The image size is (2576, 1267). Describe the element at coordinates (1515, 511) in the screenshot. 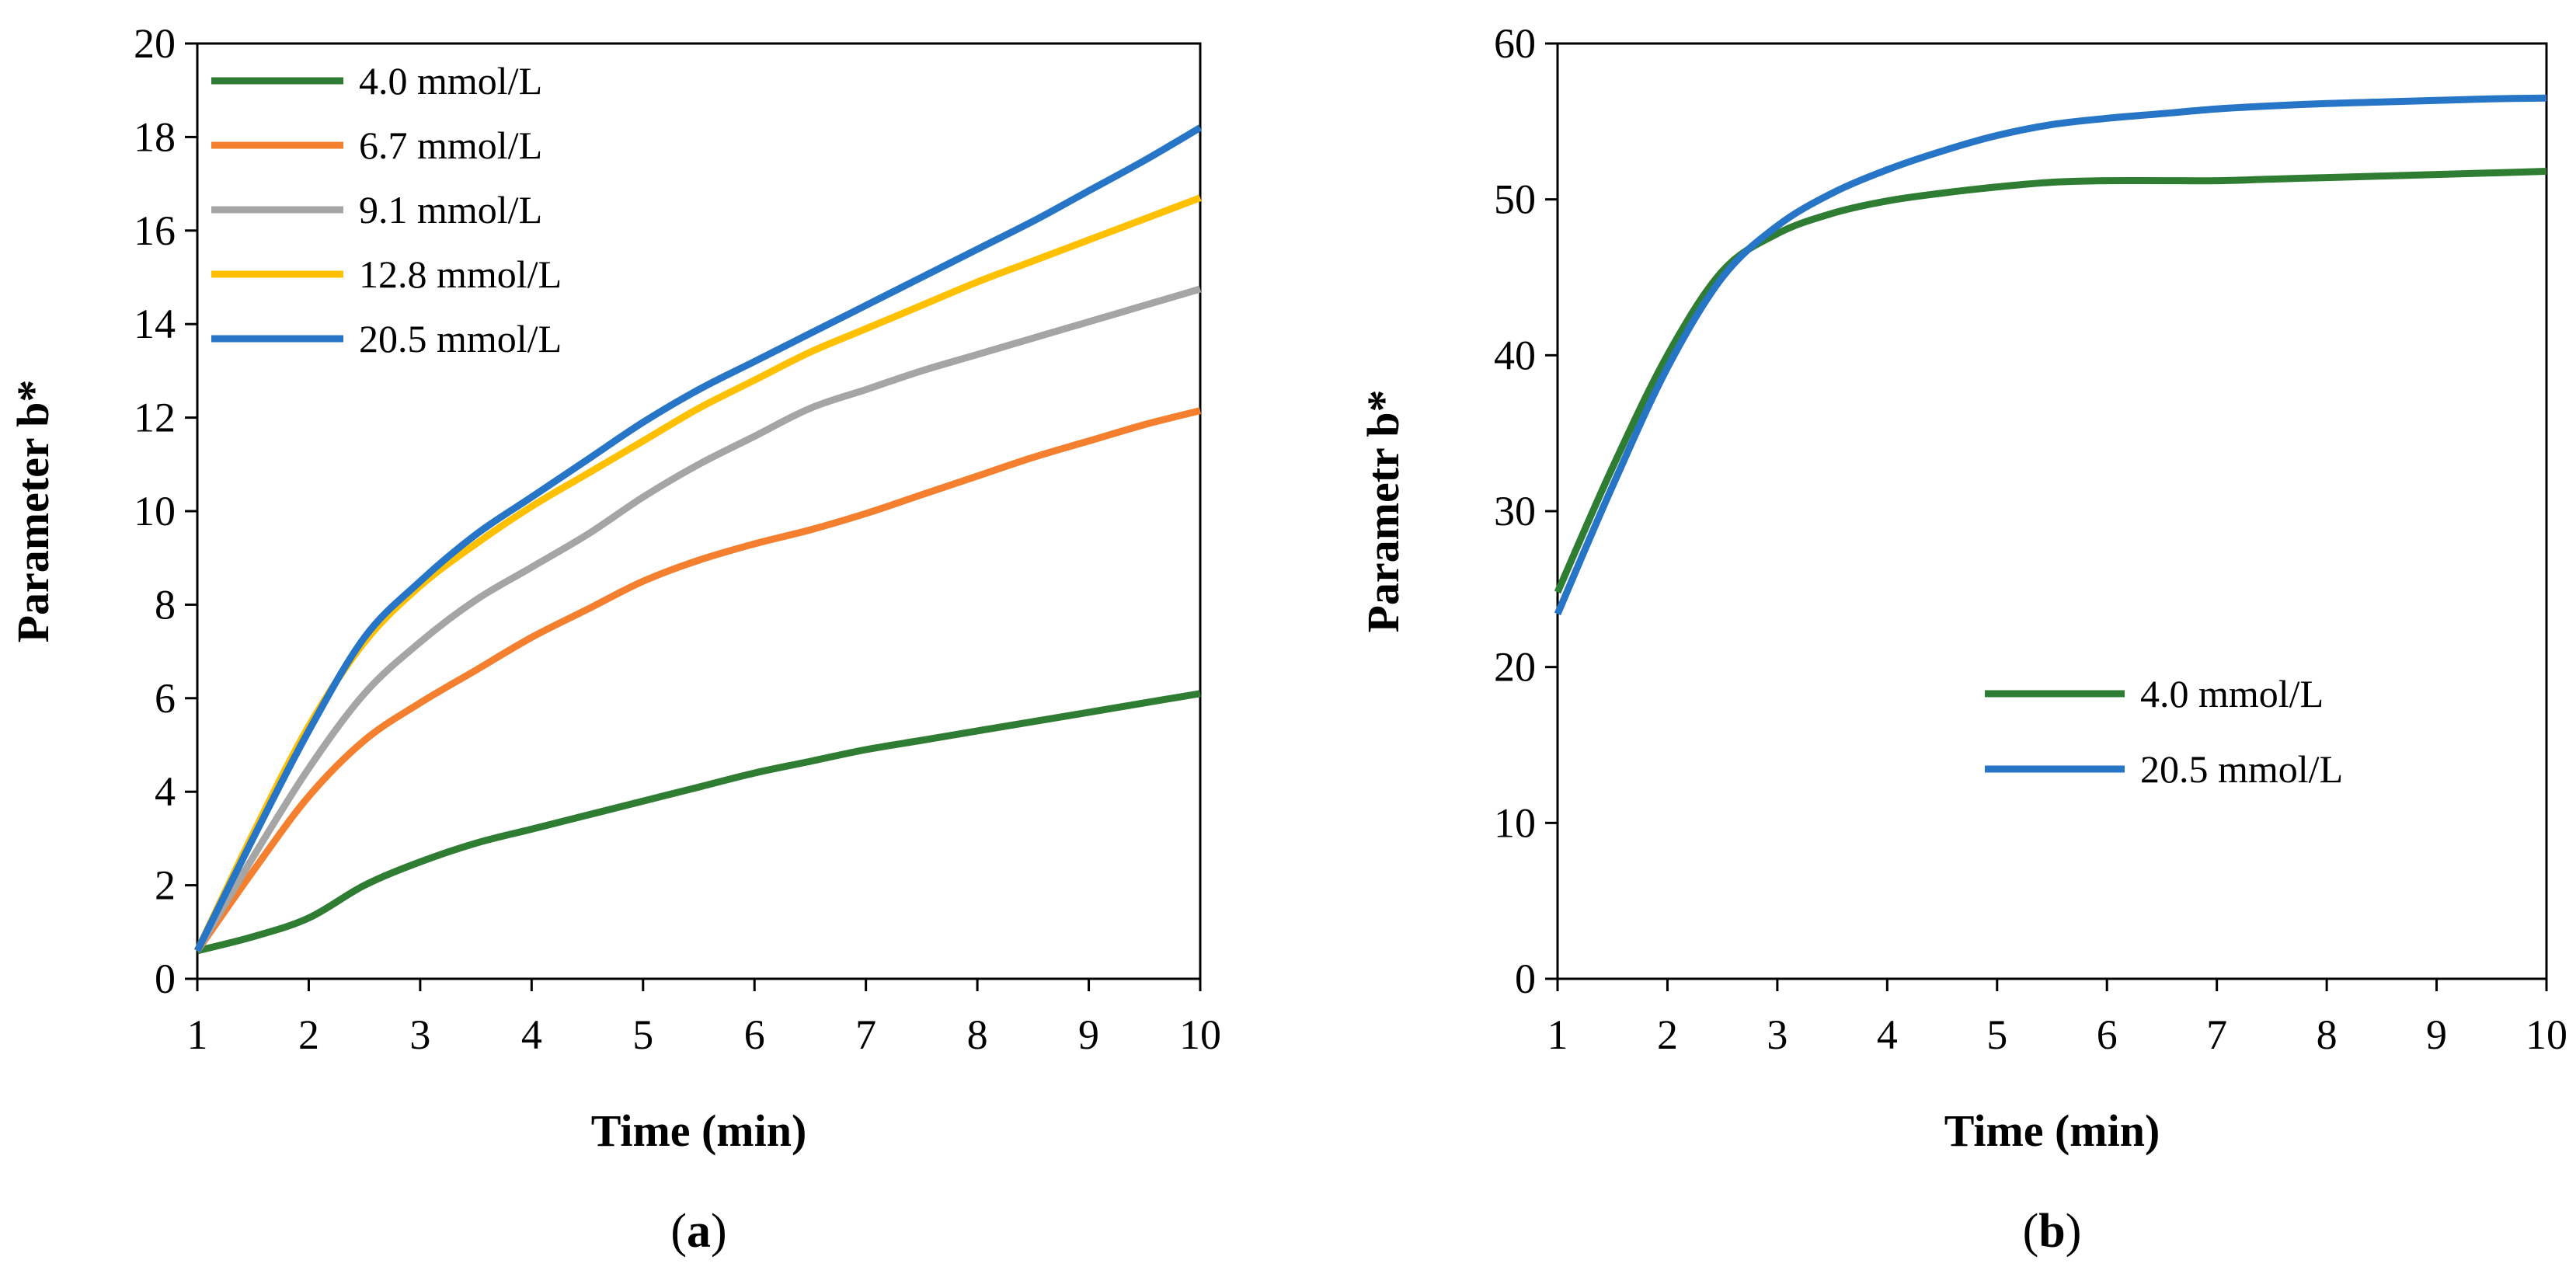

I see `y-tick-label: 30` at that location.